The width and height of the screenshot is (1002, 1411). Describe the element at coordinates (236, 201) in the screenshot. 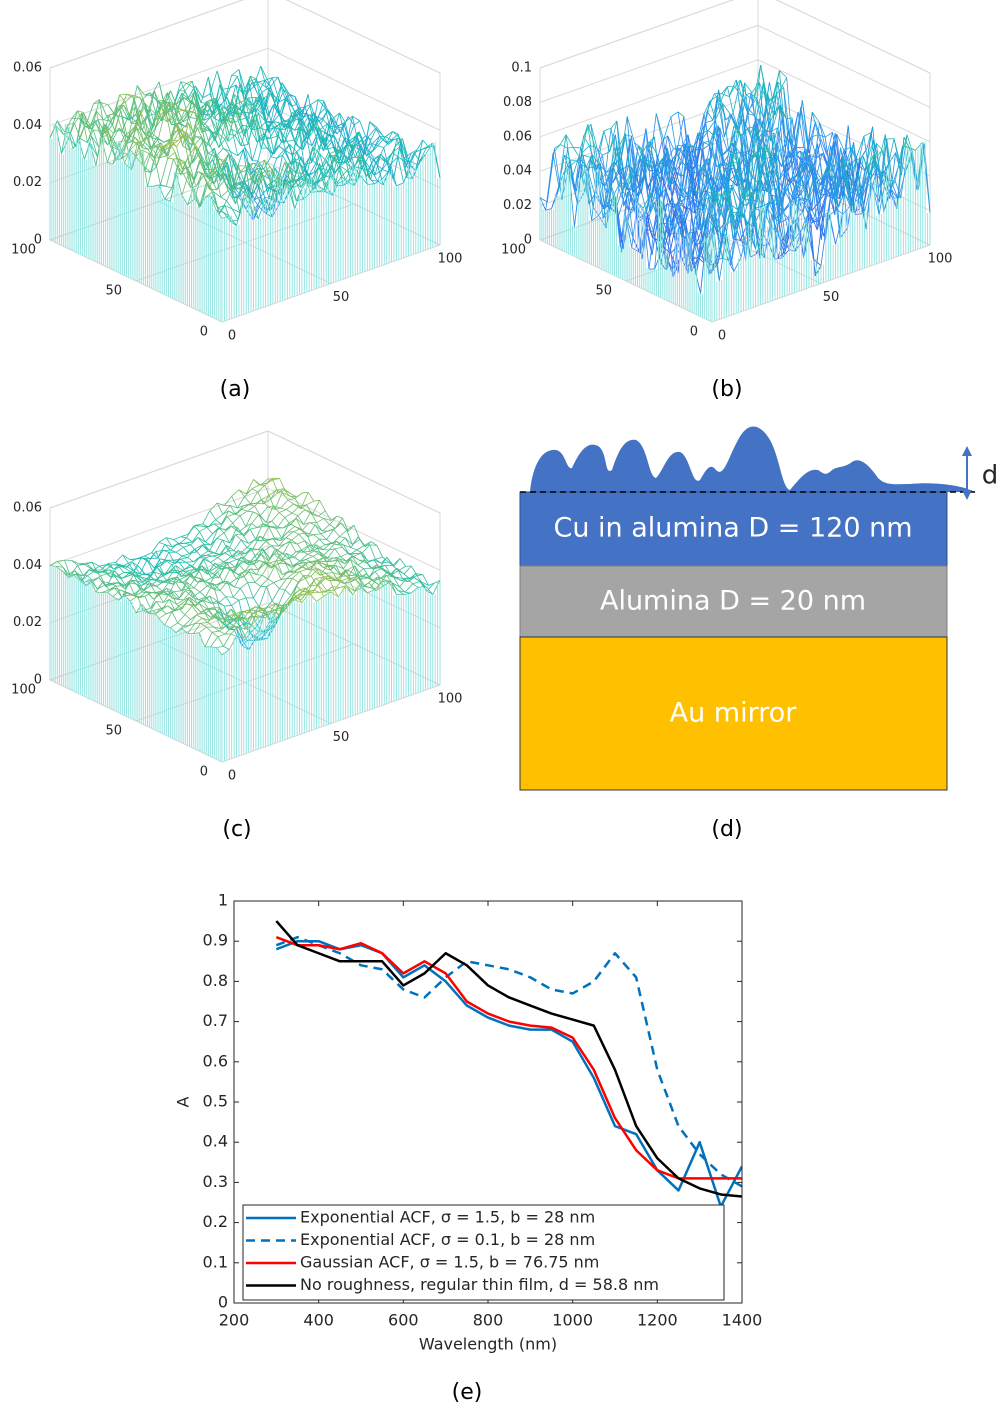

I see `surface-plot: 00.020.040.06050100050100(a)` at that location.